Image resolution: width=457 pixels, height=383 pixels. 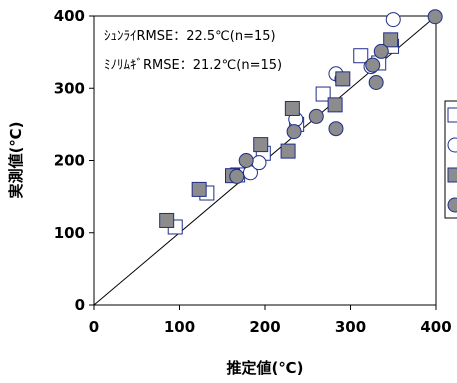 I want to click on legend, so click(x=450, y=159).